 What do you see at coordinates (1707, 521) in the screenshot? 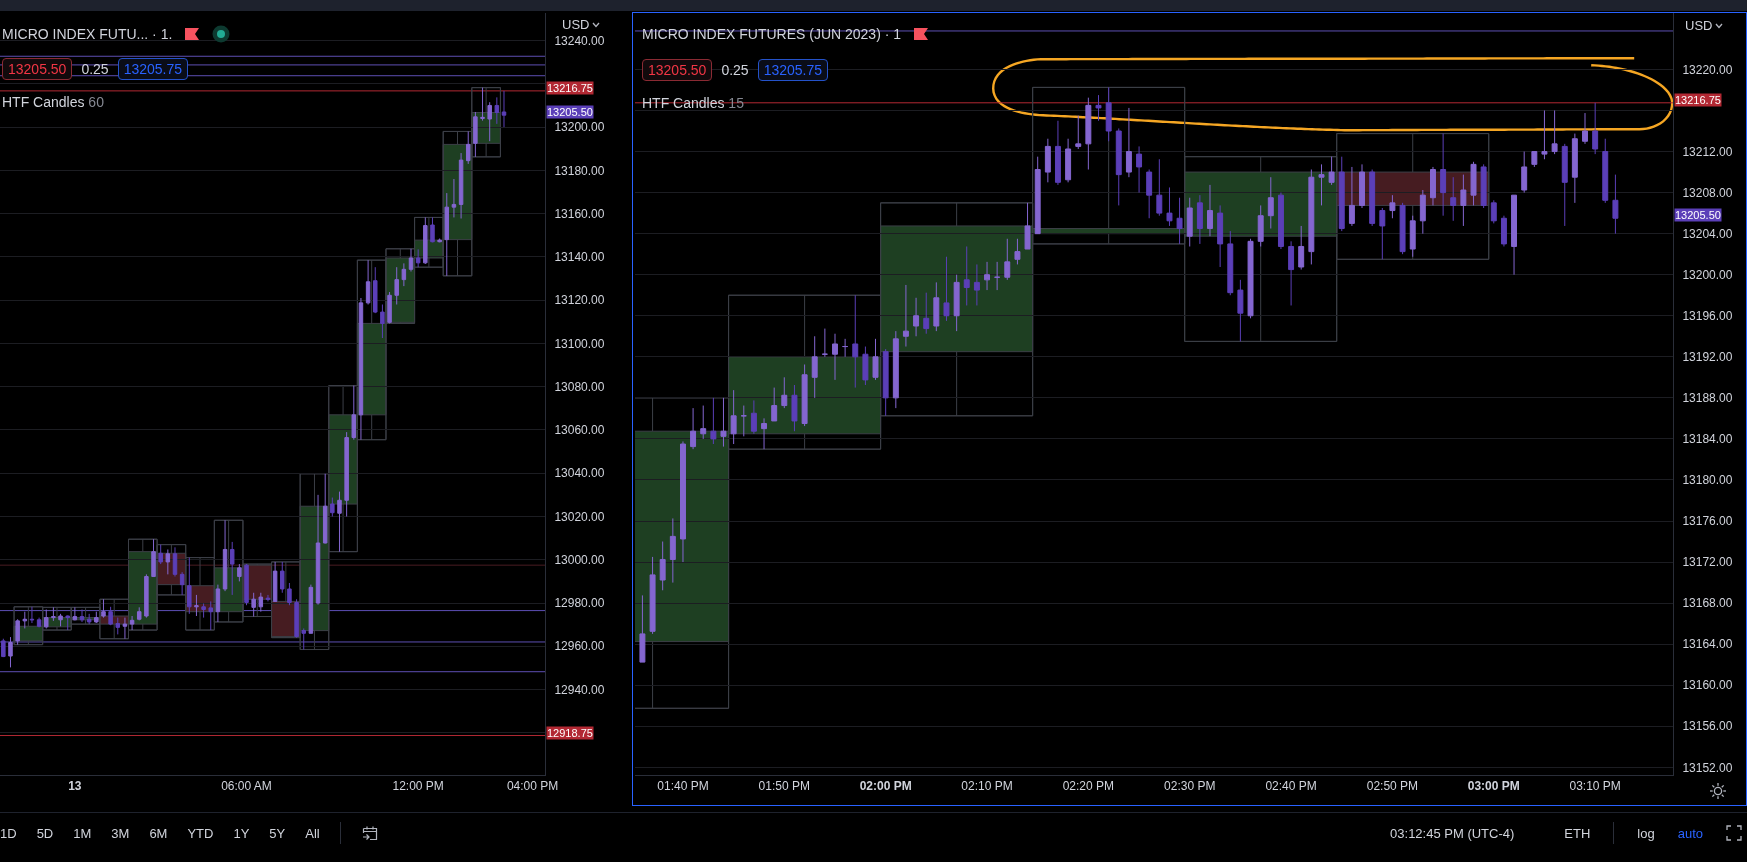
I see `y-tick-label: 13176.00` at bounding box center [1707, 521].